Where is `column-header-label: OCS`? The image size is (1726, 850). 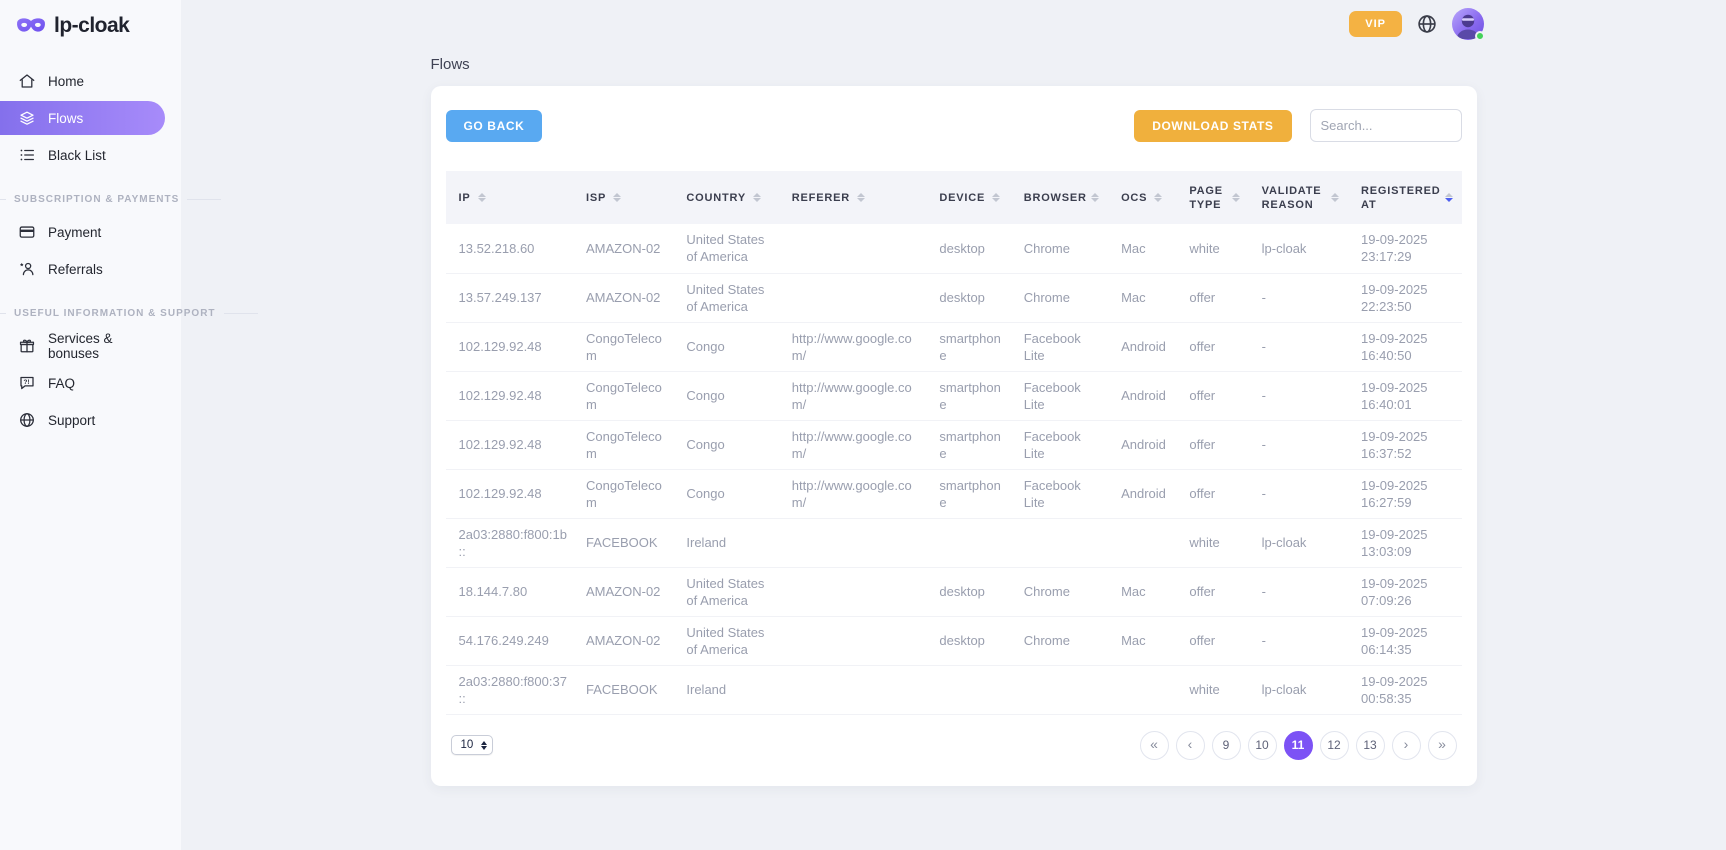
column-header-label: OCS is located at coordinates (1134, 197).